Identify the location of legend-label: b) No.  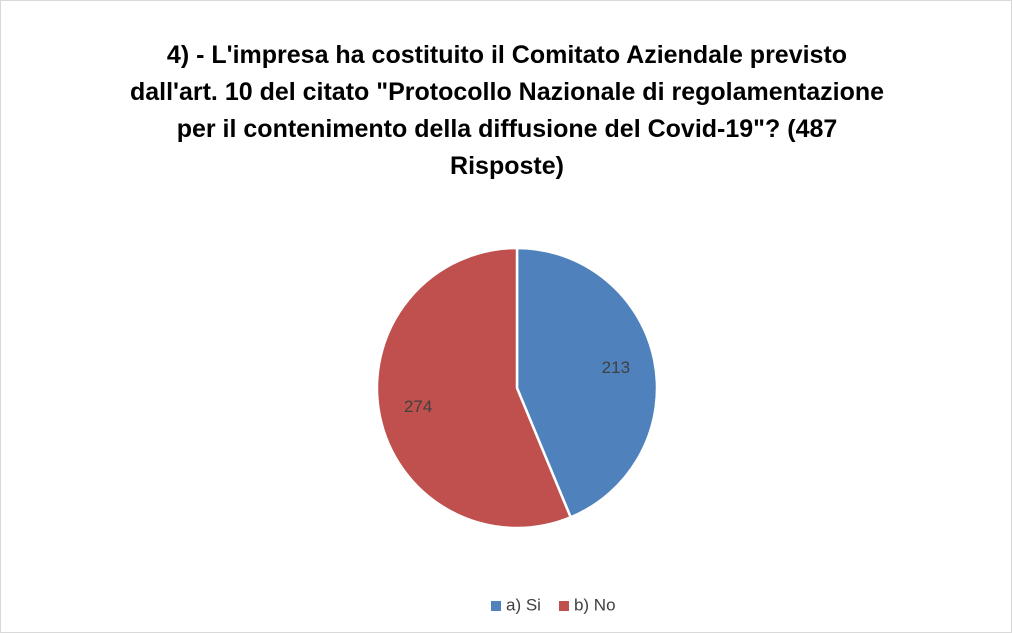
(595, 604).